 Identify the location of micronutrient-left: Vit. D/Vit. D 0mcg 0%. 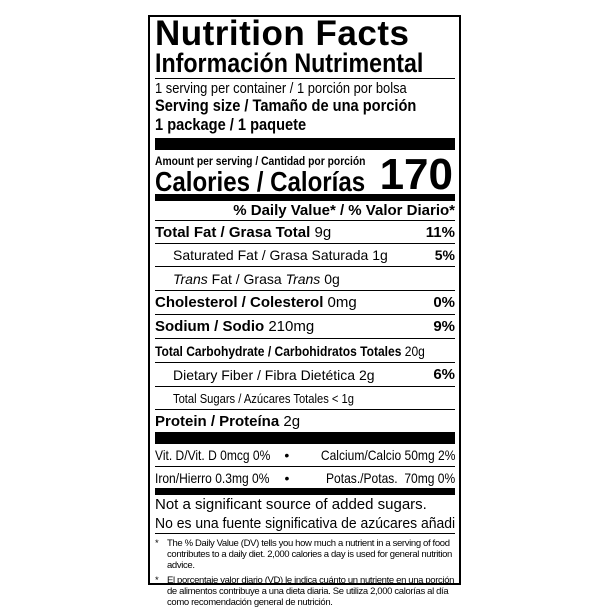
(213, 455).